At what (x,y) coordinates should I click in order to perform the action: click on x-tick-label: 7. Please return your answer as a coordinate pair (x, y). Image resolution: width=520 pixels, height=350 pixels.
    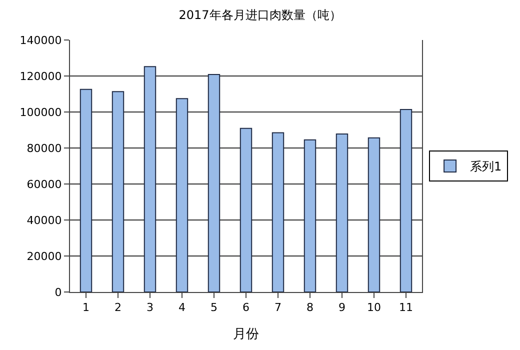
    Looking at the image, I should click on (278, 307).